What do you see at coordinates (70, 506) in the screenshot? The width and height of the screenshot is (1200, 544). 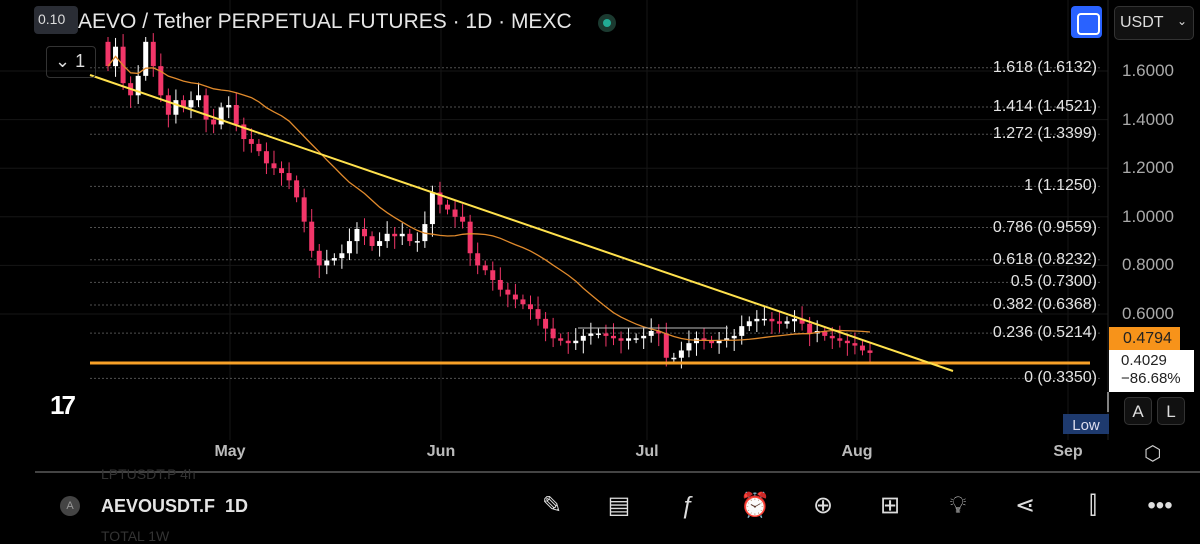 I see `symbol-icon: A` at bounding box center [70, 506].